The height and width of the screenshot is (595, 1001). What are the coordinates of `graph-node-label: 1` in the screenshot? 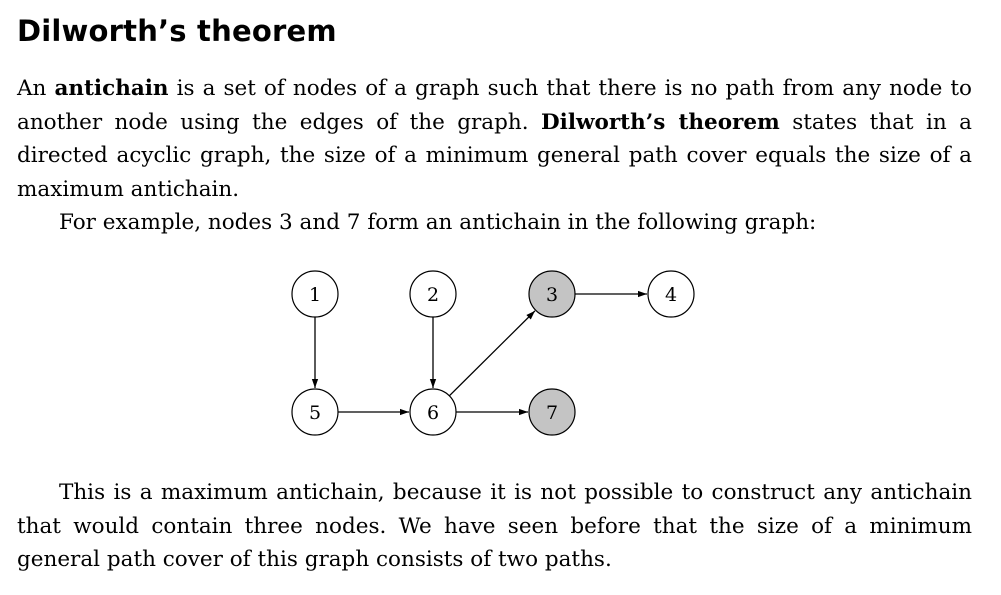 It's located at (315, 295).